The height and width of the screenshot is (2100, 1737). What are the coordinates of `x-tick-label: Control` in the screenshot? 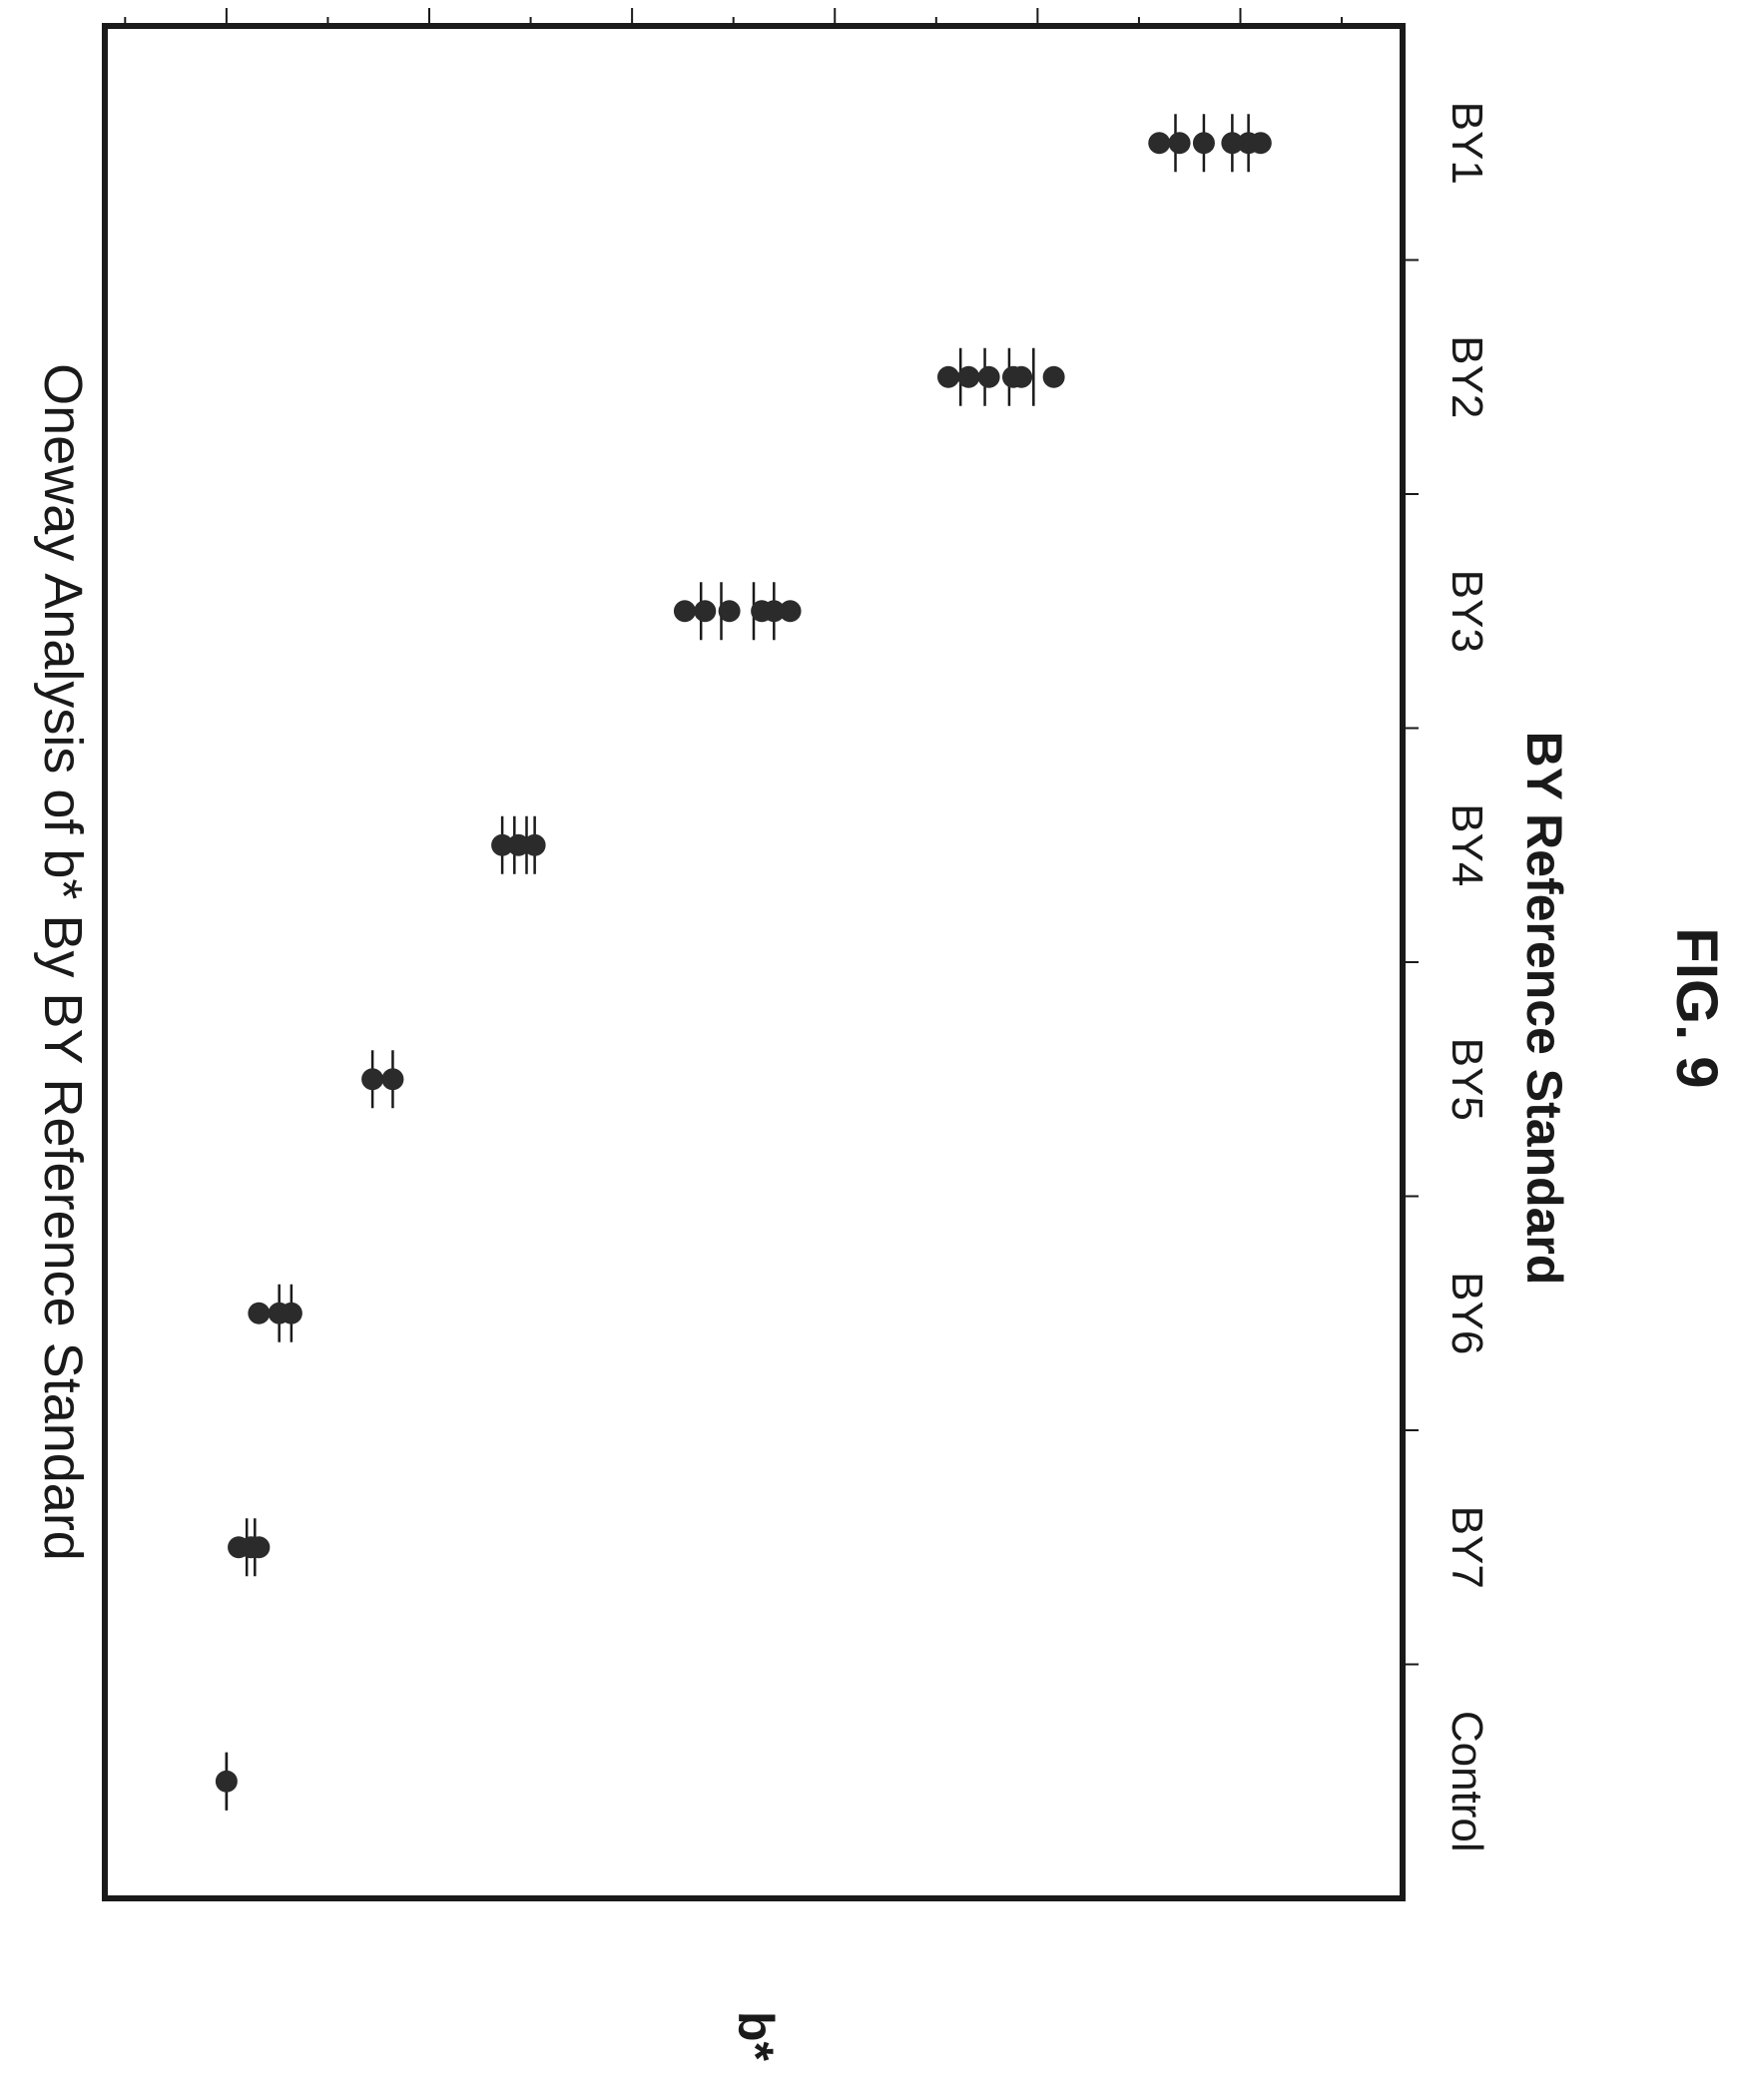 It's located at (1467, 1781).